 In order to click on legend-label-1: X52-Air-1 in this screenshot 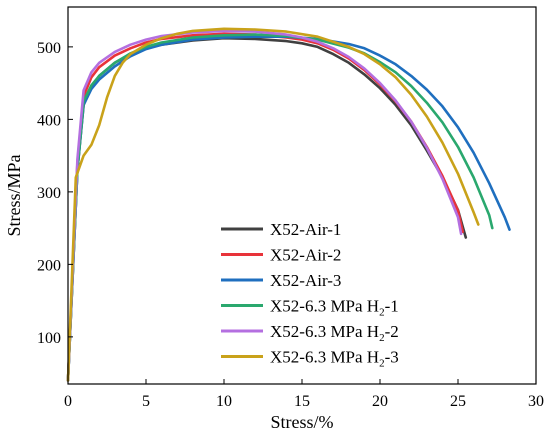, I will do `click(305, 229)`.